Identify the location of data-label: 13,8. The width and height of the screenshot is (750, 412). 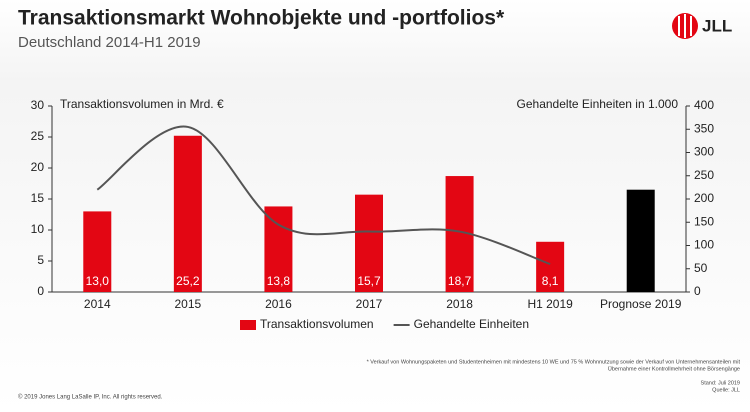
(279, 281).